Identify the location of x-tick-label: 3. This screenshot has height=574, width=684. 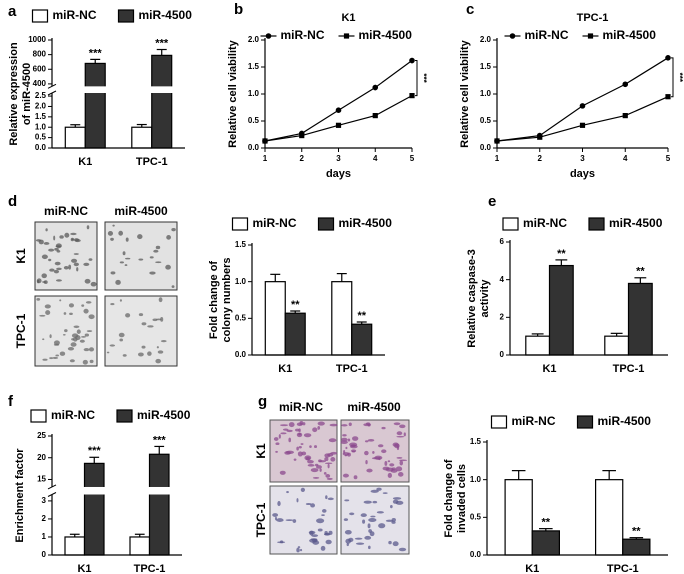
(582, 158).